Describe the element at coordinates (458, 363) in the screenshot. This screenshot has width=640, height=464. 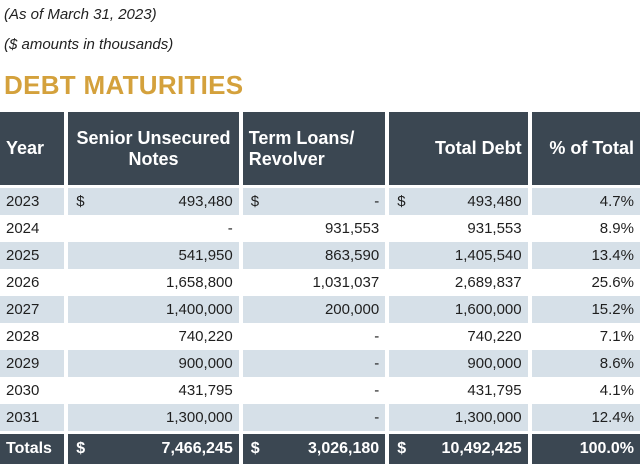
I see `total-cell: 900,000` at that location.